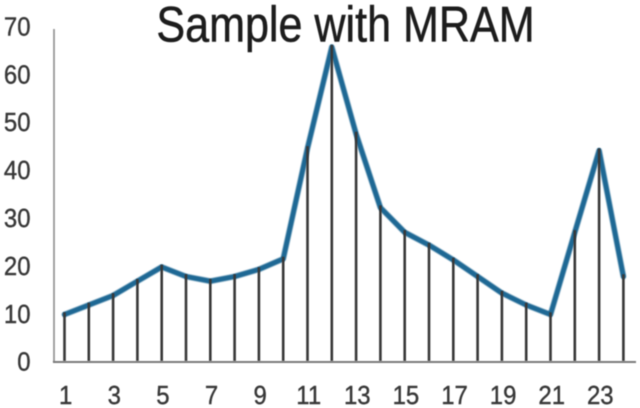 The height and width of the screenshot is (408, 640). What do you see at coordinates (17, 122) in the screenshot?
I see `svg-text: 50` at bounding box center [17, 122].